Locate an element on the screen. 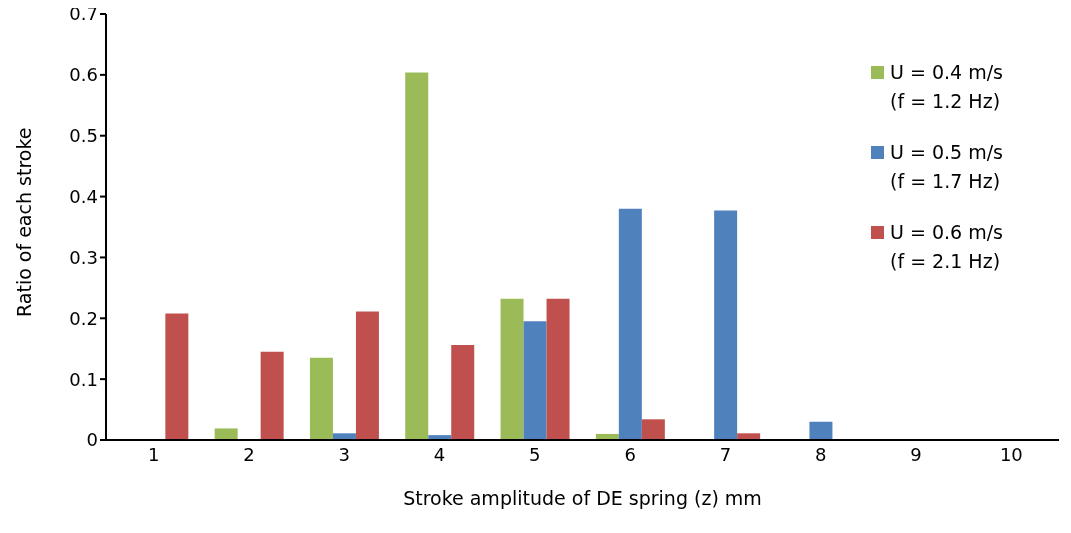 The height and width of the screenshot is (533, 1071). y-axis-title: Ratio of each stroke is located at coordinates (23, 222).